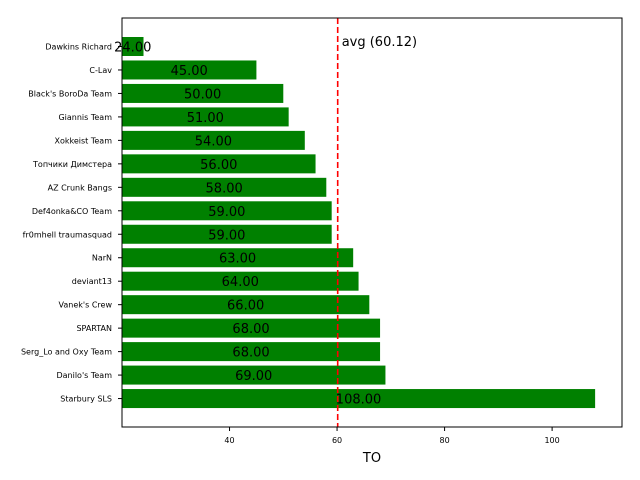  I want to click on y-tick-label: Giannis Team, so click(85, 117).